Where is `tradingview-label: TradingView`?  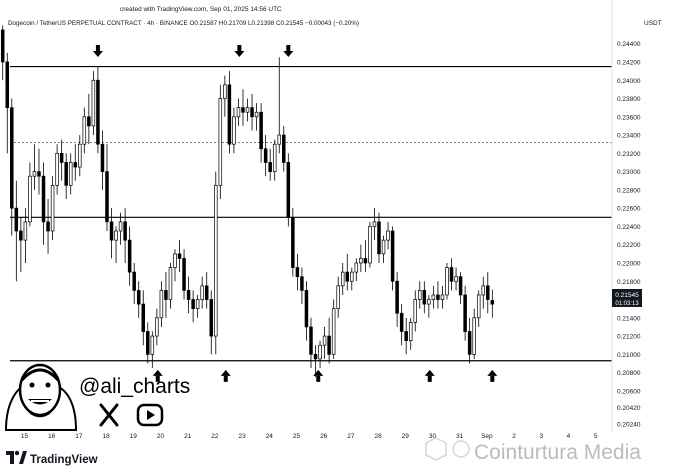
tradingview-label: TradingView is located at coordinates (64, 460).